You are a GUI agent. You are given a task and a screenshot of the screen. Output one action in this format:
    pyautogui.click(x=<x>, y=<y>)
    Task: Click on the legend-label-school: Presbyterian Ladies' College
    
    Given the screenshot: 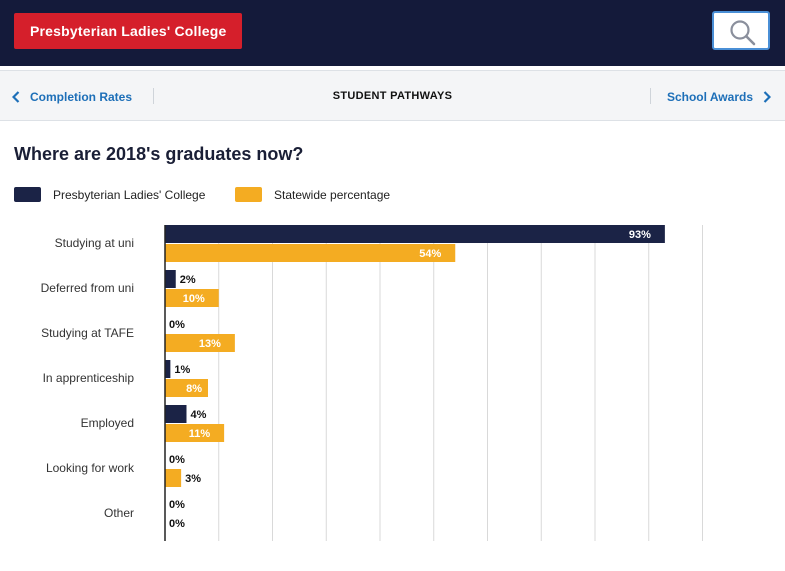 What is the action you would take?
    pyautogui.click(x=129, y=194)
    